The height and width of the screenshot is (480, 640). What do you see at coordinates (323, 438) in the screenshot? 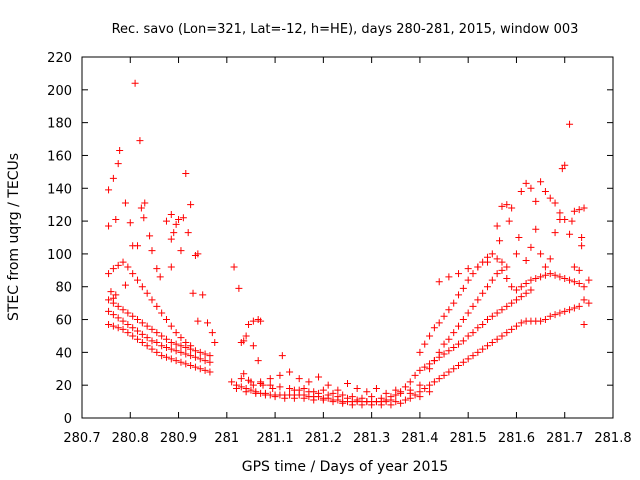
I see `x-tick-label: 281.2` at bounding box center [323, 438].